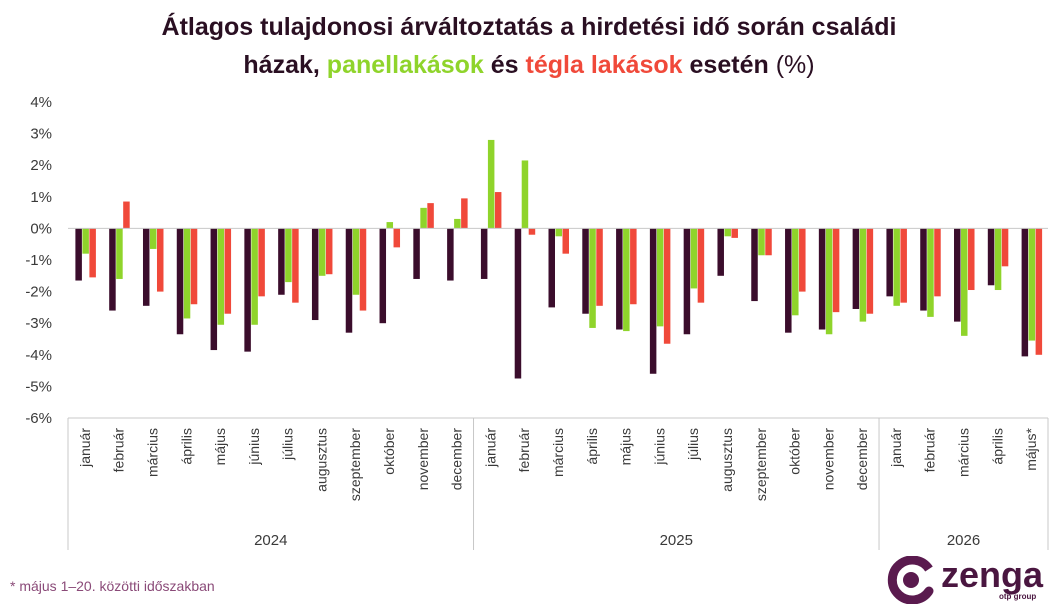 This screenshot has width=1058, height=609. Describe the element at coordinates (38, 323) in the screenshot. I see `y-tick-label: -3%` at that location.